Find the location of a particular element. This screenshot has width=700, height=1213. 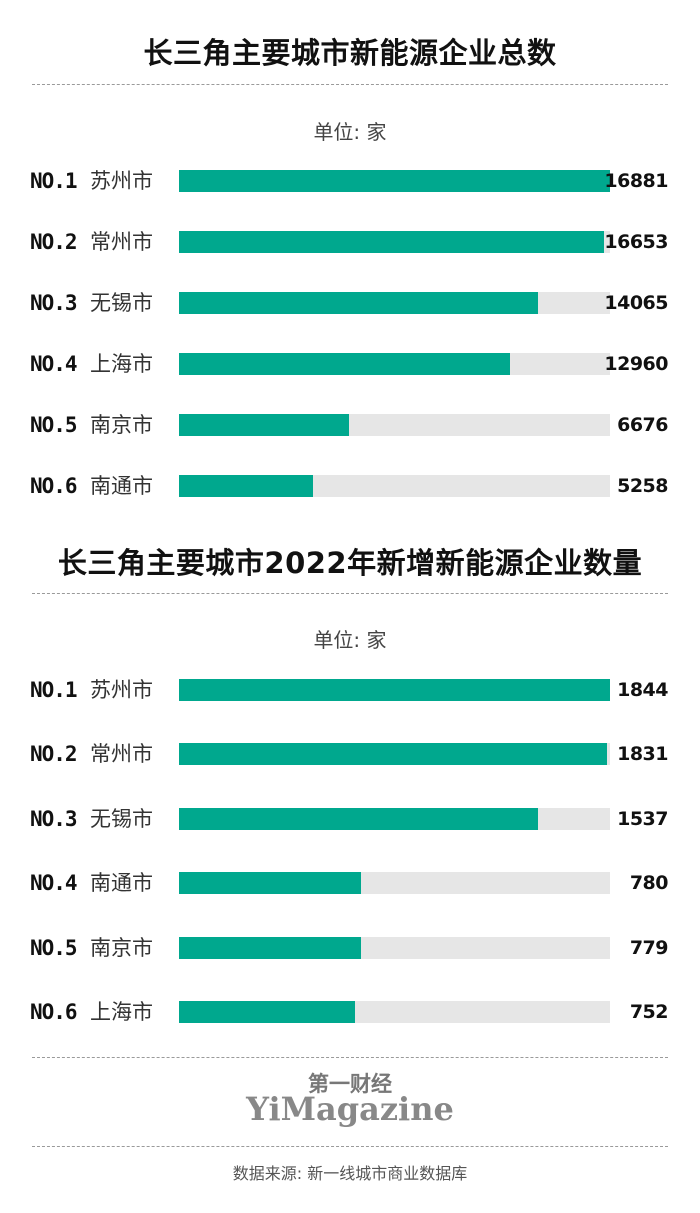

chart-2-row: NO.4 南通市 780 is located at coordinates (350, 883).